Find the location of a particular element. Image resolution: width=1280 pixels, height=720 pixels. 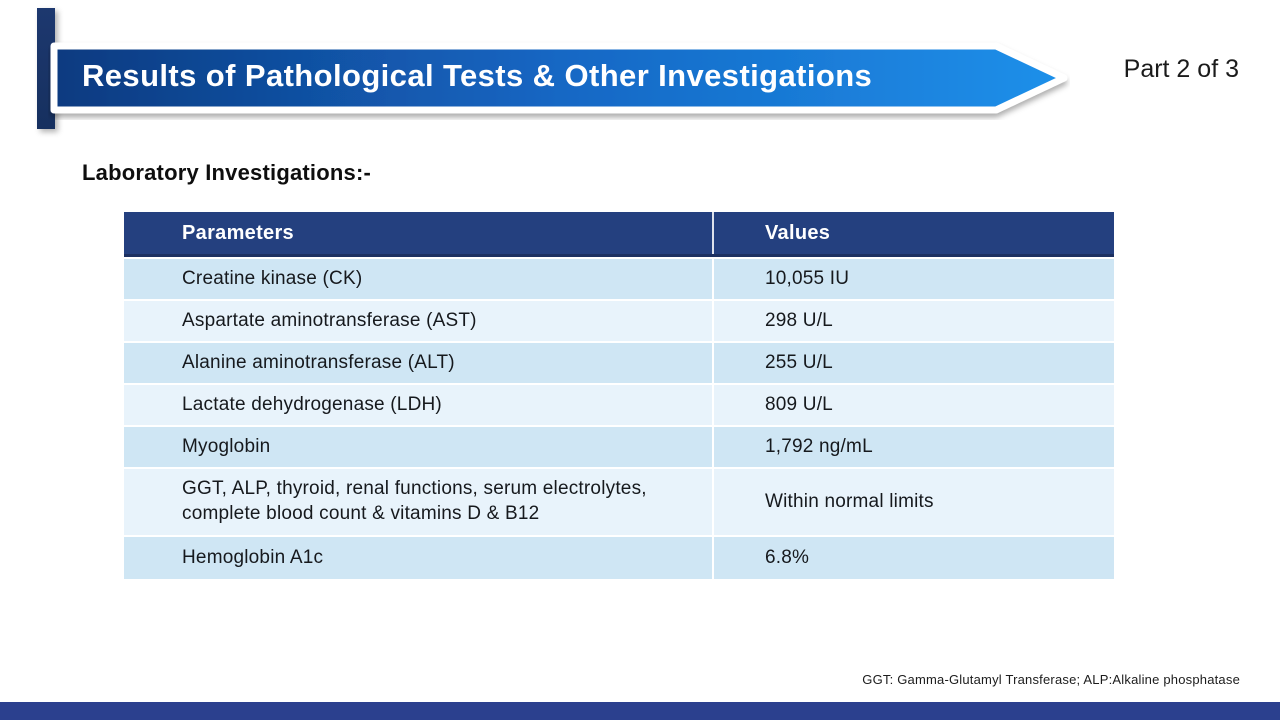

section-heading: Laboratory Investigations:- is located at coordinates (226, 172).